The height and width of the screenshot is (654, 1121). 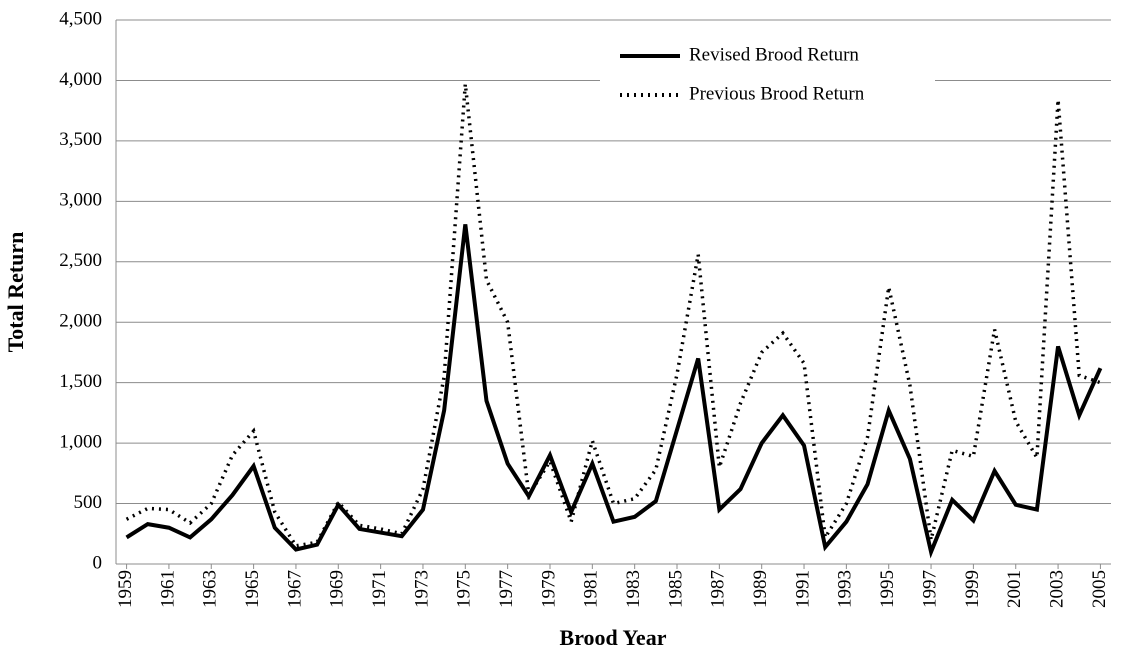 I want to click on legend-box, so click(x=767, y=74).